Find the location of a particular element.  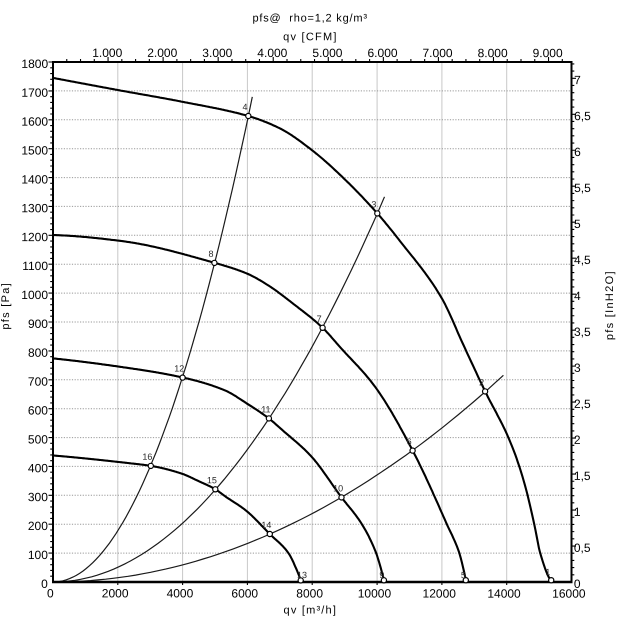

svg-text: 3,5 is located at coordinates (582, 332).